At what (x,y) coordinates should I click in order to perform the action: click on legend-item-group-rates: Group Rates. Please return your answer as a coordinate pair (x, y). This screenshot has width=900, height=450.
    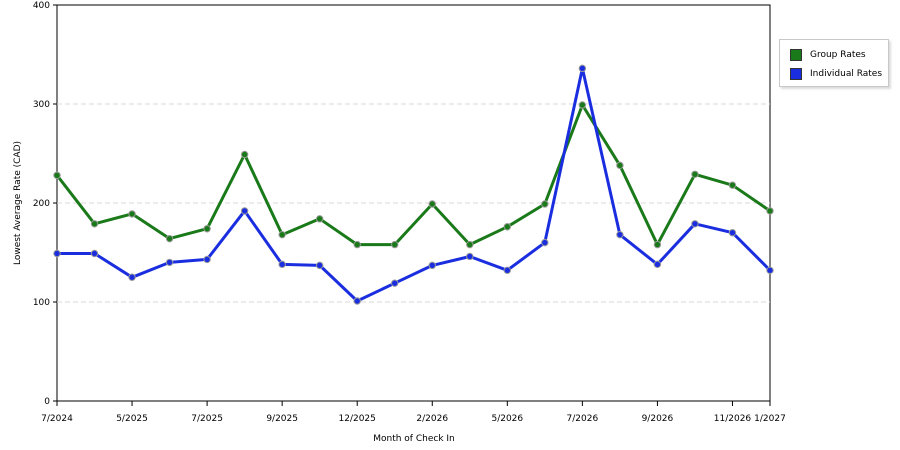
    Looking at the image, I should click on (828, 55).